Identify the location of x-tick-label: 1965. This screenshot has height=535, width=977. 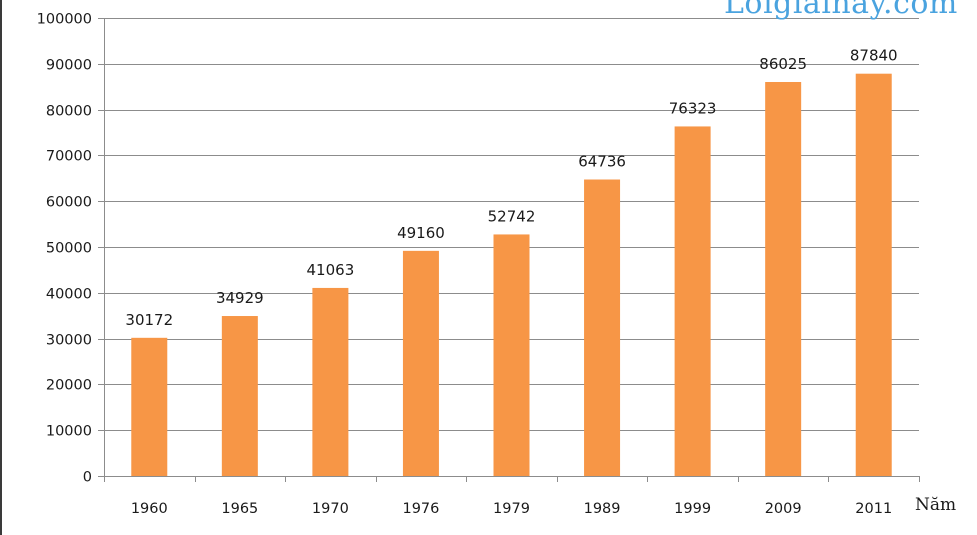
(239, 509).